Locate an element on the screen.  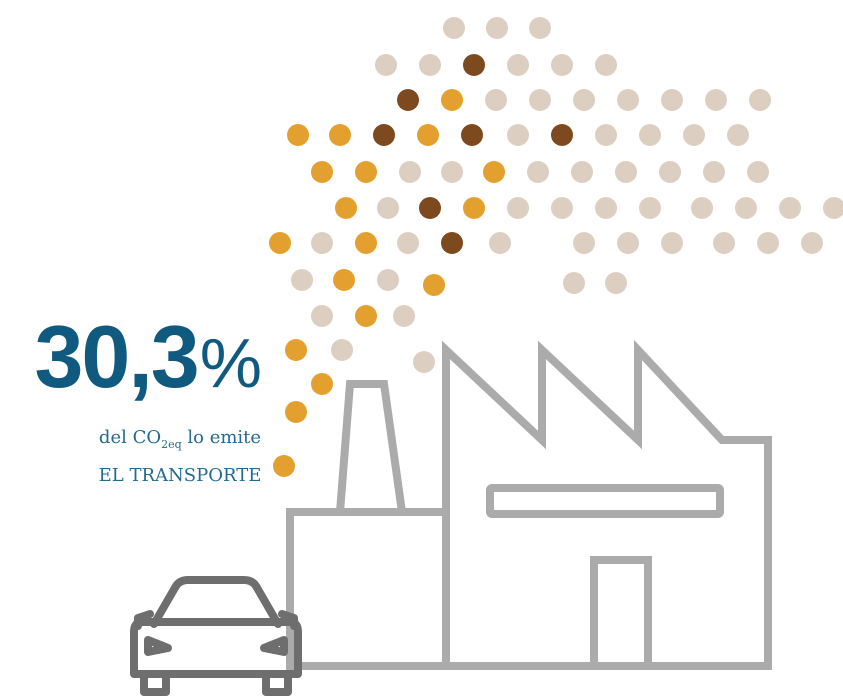
stat-caption-line1: del CO2eq lo emite is located at coordinates (180, 441).